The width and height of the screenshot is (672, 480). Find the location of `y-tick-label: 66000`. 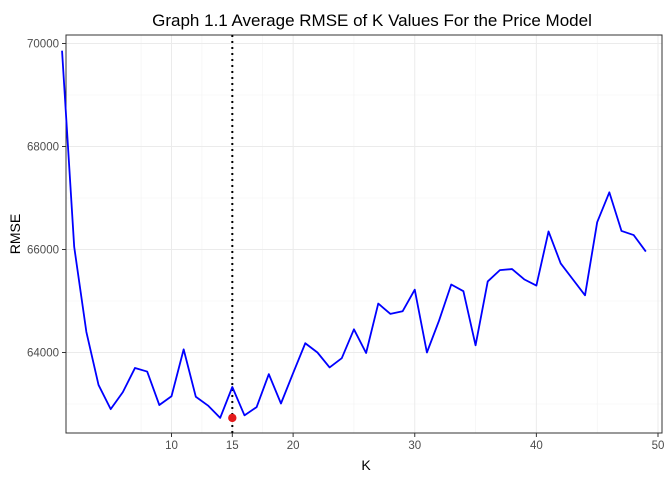

y-tick-label: 66000 is located at coordinates (43, 251).